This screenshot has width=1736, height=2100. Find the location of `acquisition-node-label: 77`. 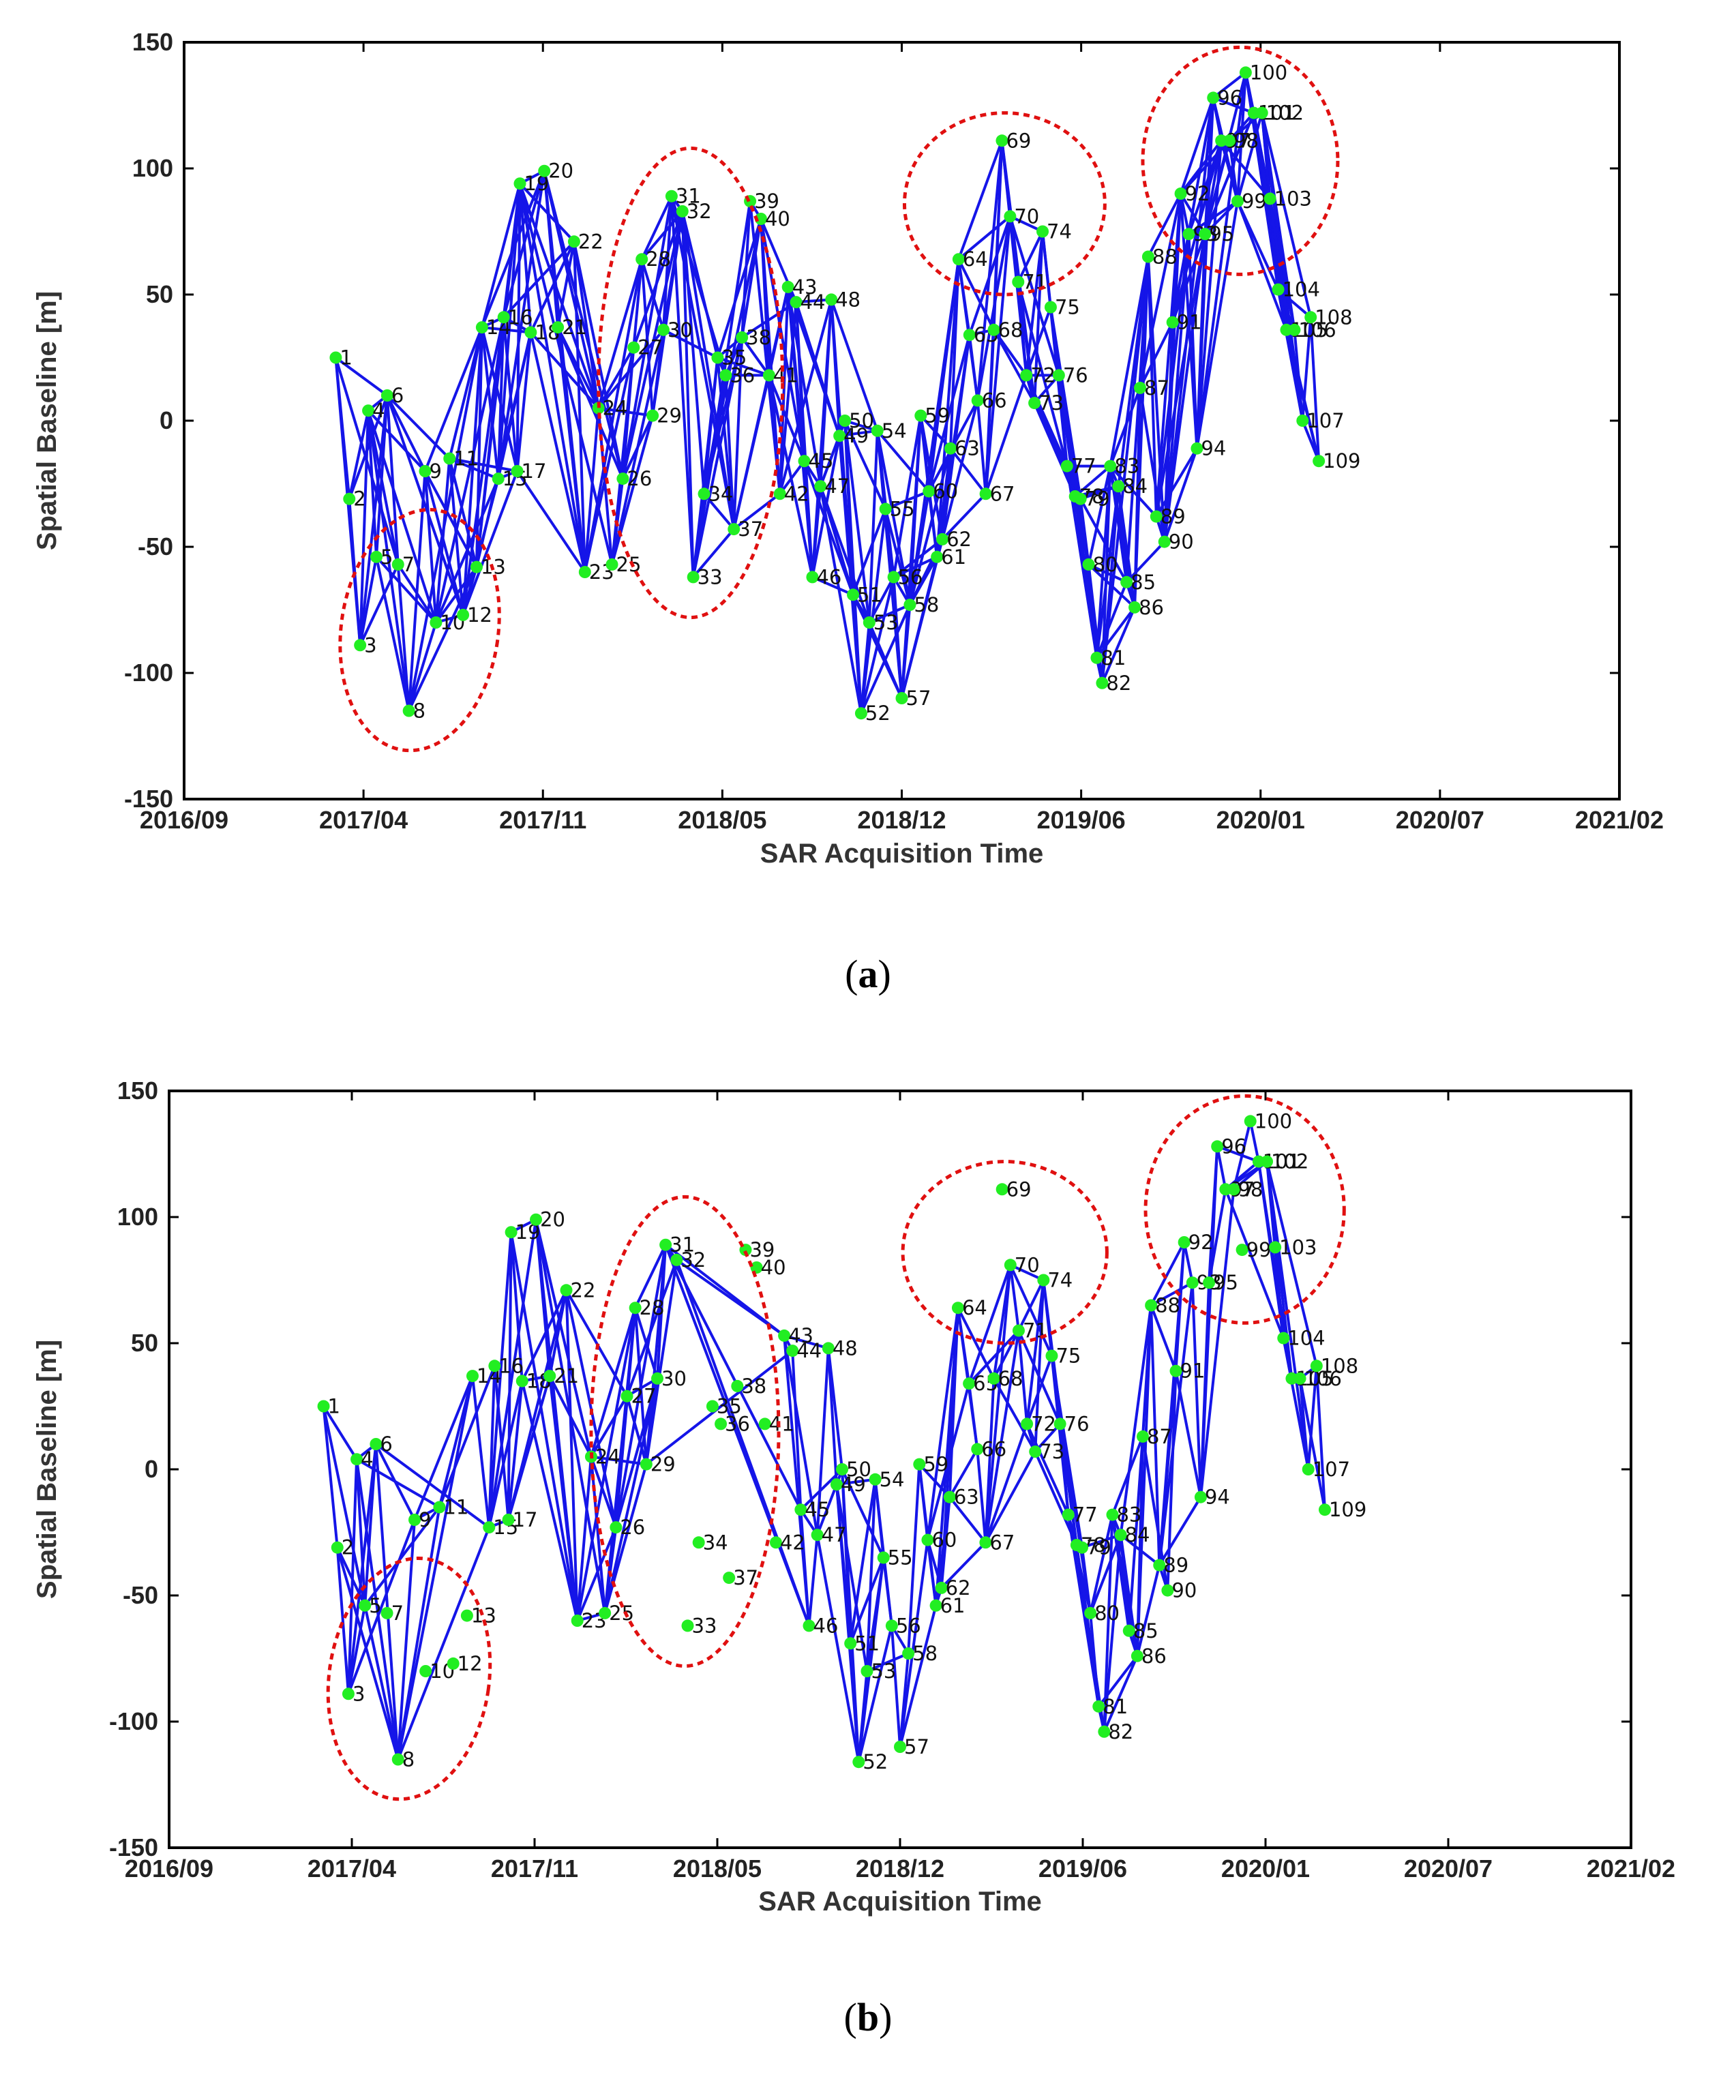

acquisition-node-label: 77 is located at coordinates (1086, 1515).